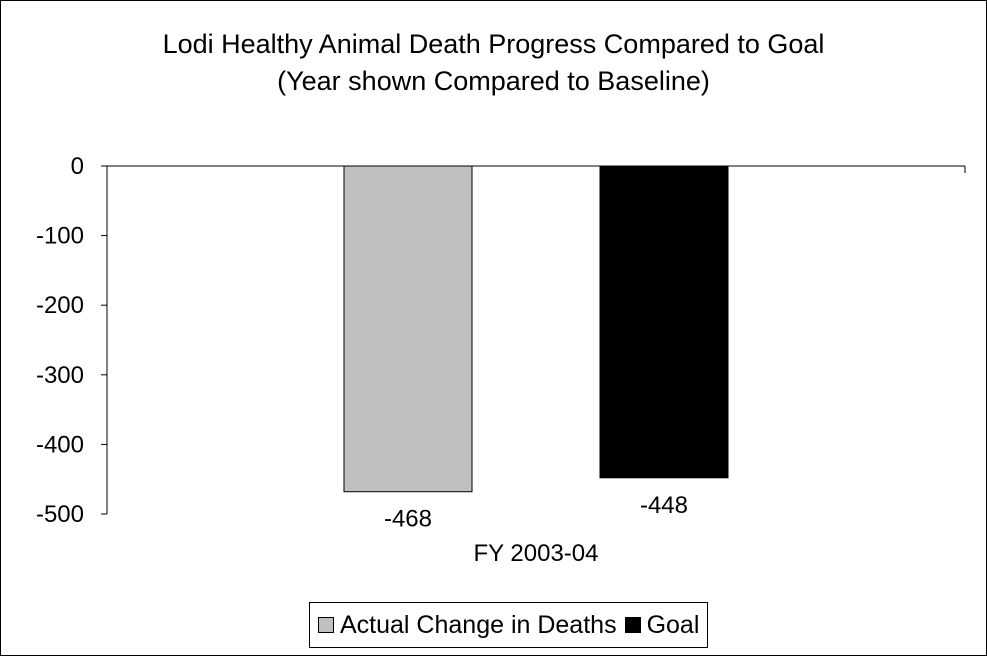 The width and height of the screenshot is (987, 656). Describe the element at coordinates (536, 529) in the screenshot. I see `labels-group: -468 -448 FY 2003-04` at that location.